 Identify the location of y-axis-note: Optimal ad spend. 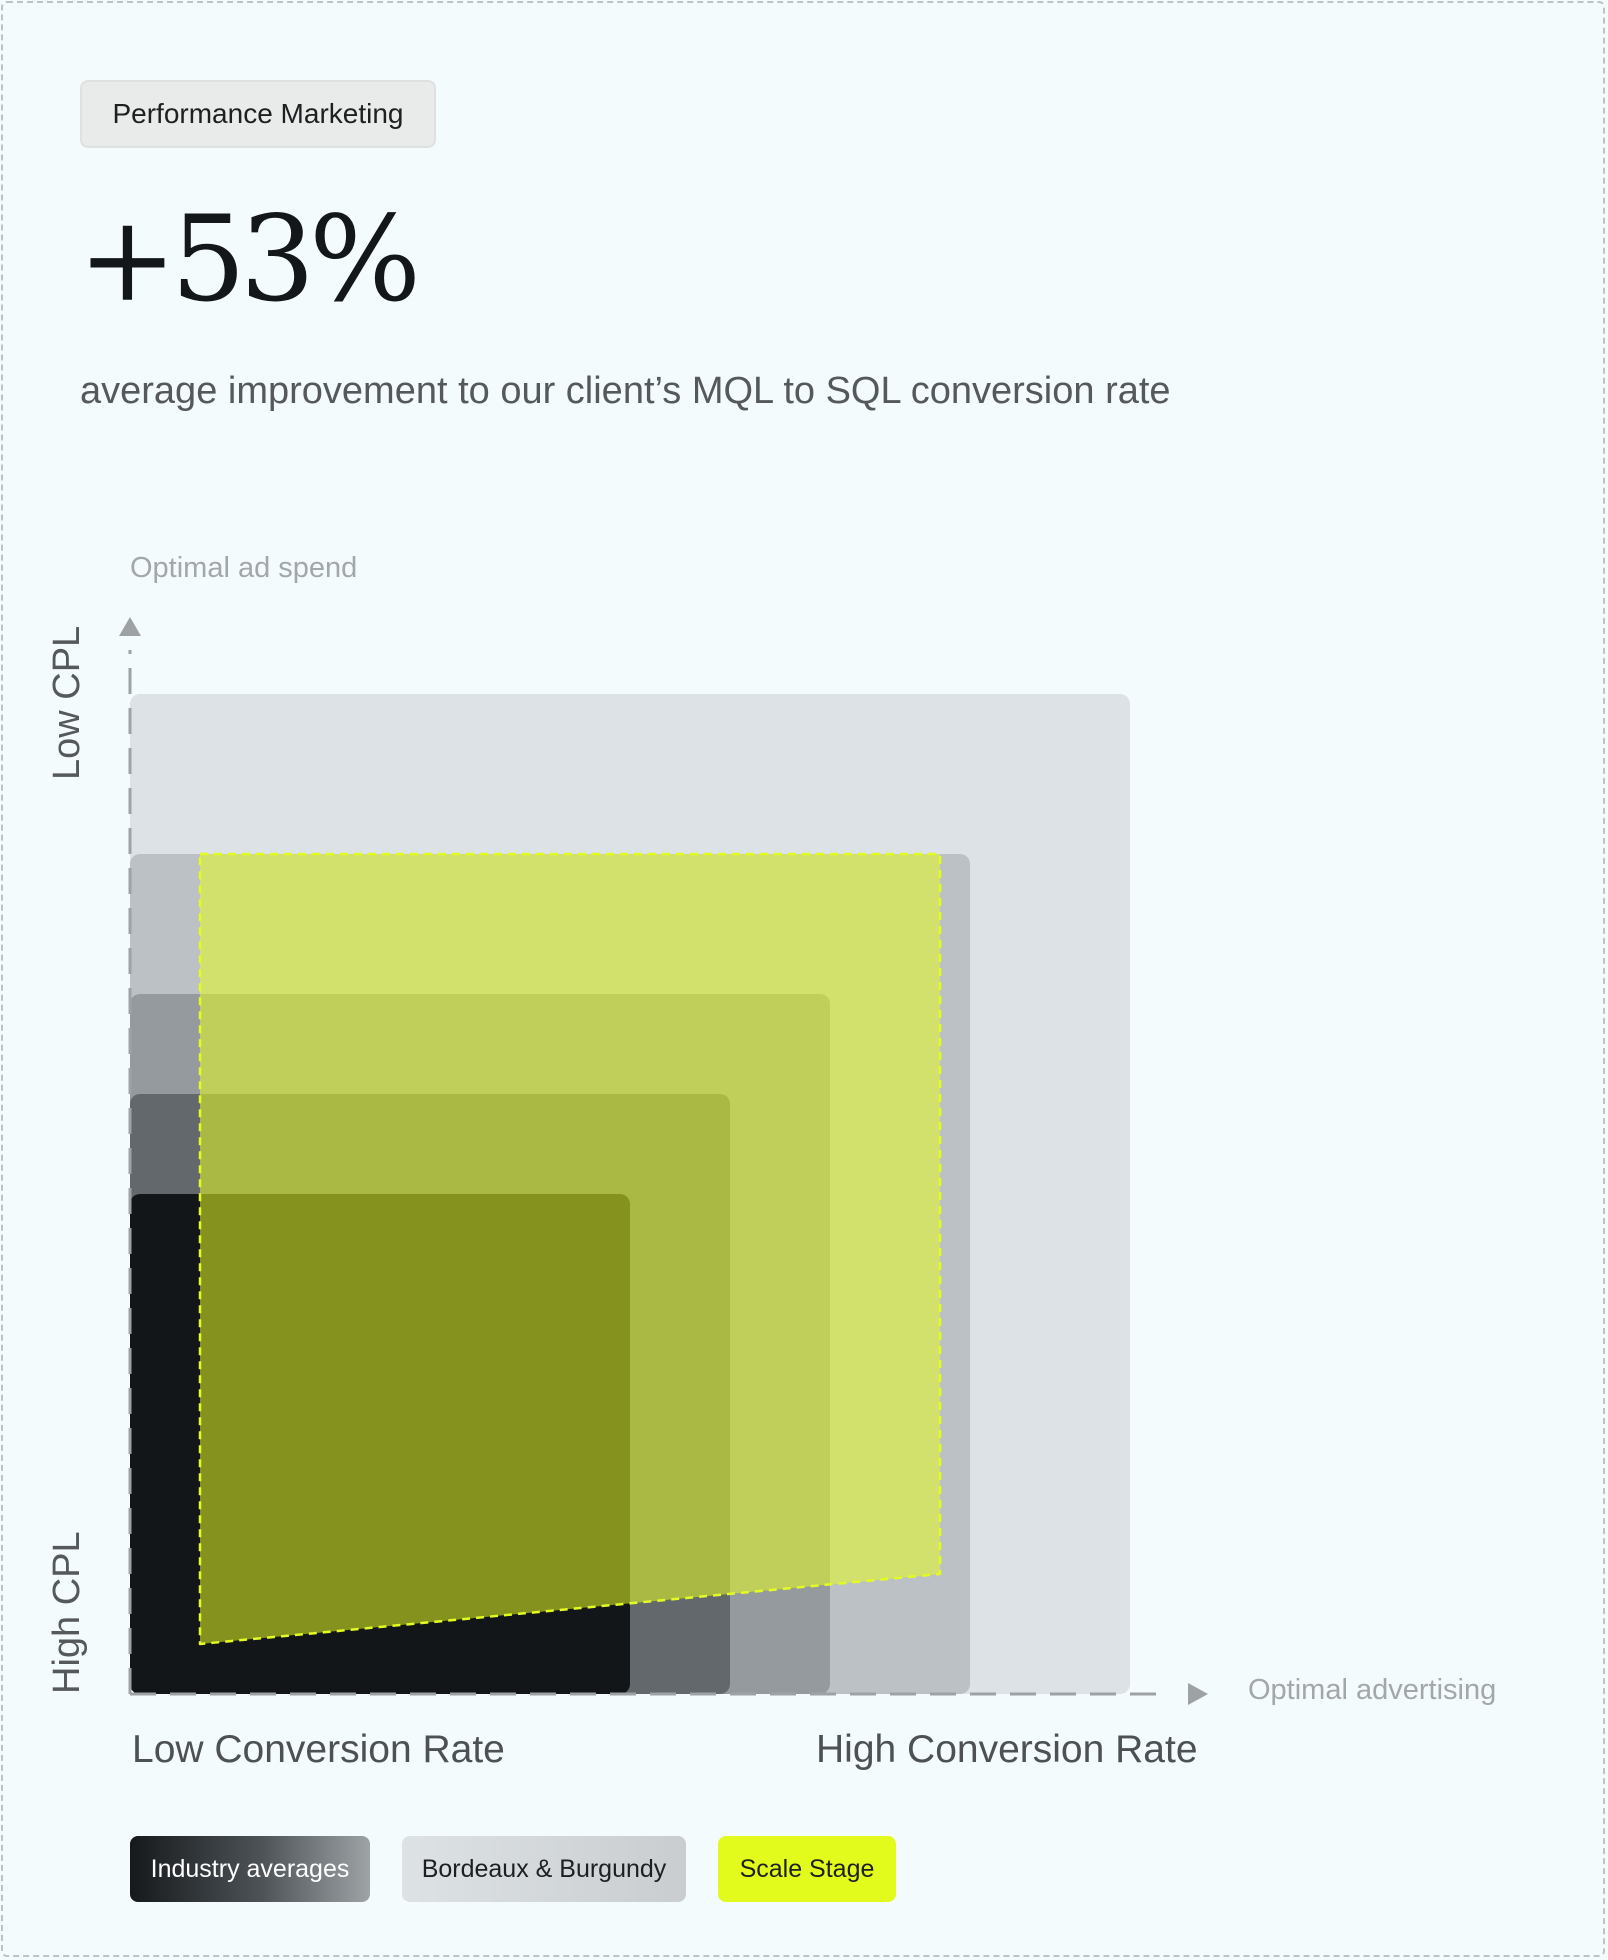
(244, 568).